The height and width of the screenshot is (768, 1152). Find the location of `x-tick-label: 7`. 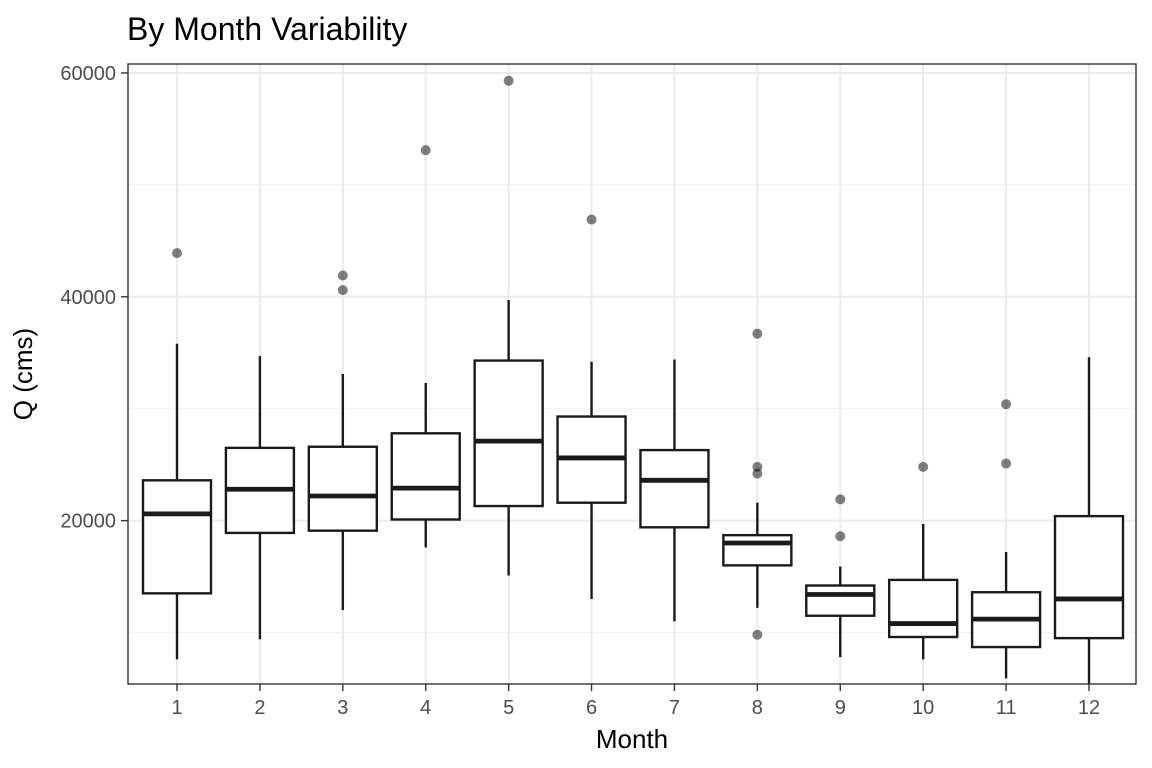

x-tick-label: 7 is located at coordinates (674, 708).